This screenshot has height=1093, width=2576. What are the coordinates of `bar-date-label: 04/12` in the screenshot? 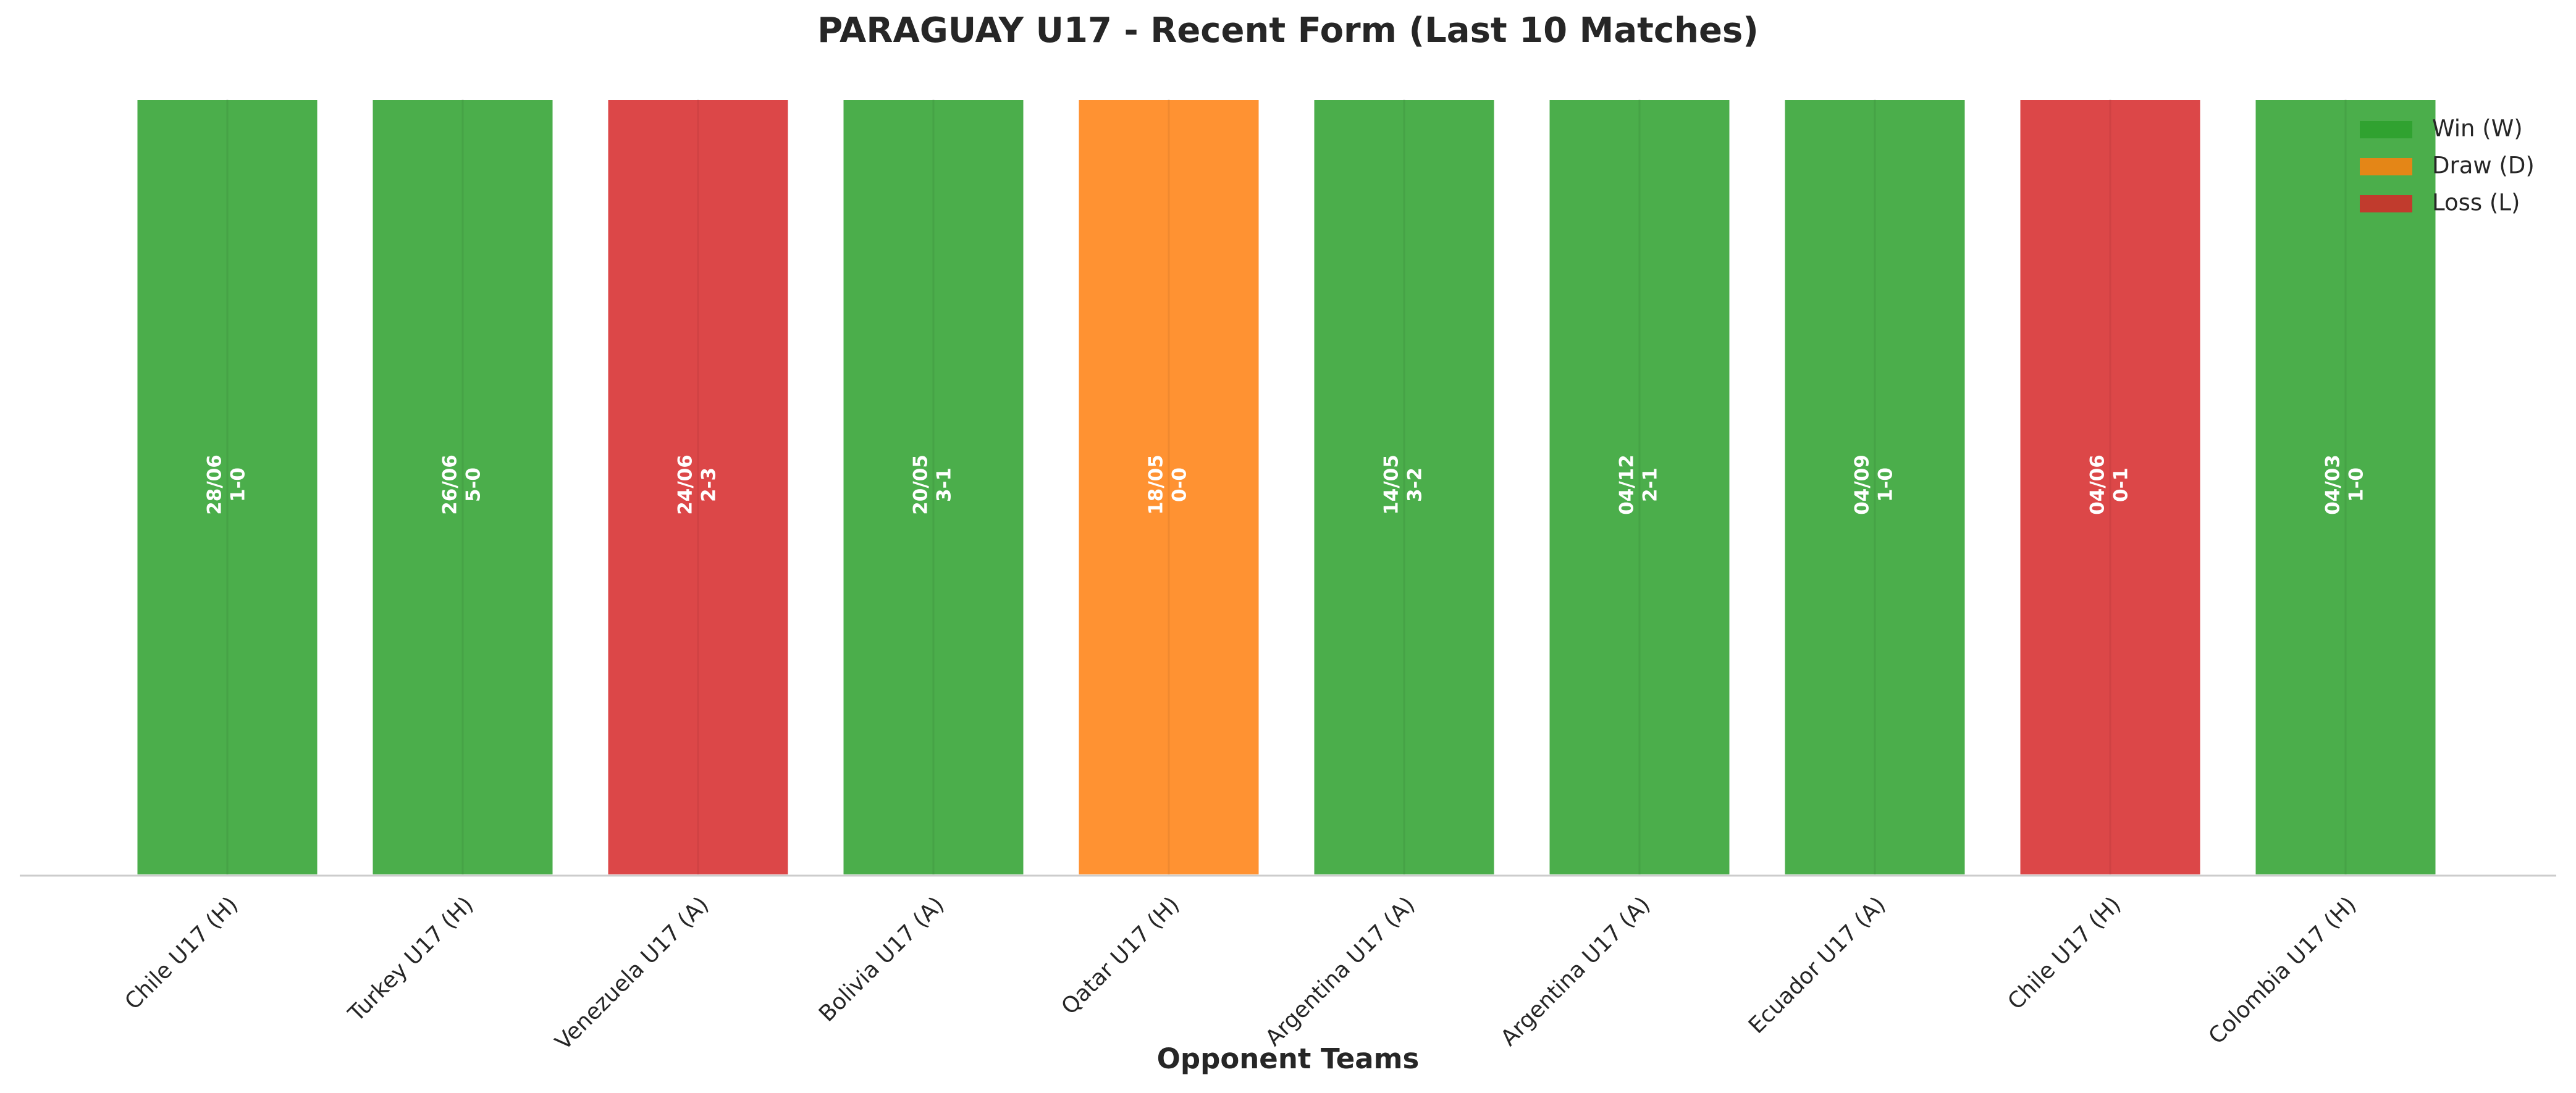 It's located at (1627, 484).